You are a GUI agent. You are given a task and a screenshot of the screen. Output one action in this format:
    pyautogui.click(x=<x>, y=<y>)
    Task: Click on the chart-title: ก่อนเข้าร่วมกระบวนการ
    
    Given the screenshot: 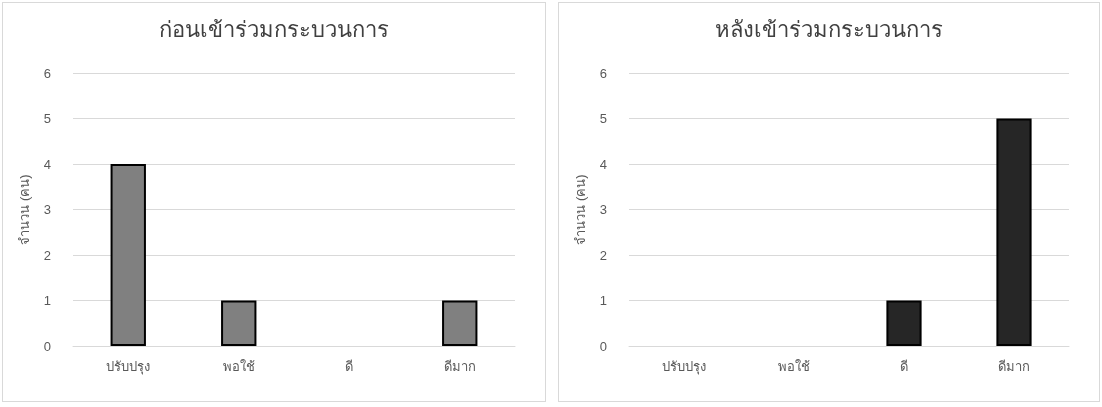 What is the action you would take?
    pyautogui.click(x=274, y=29)
    